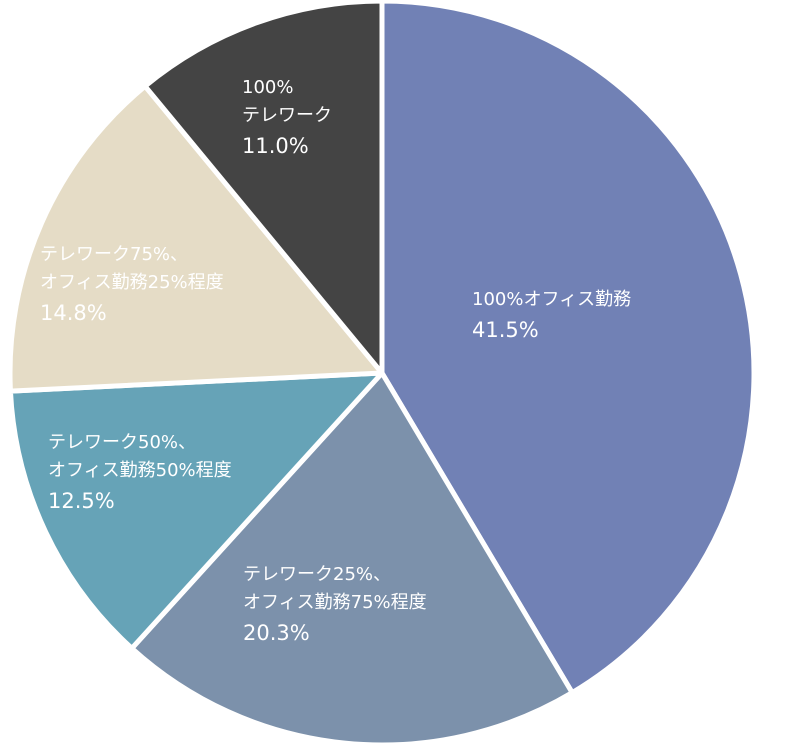 The image size is (792, 744). I want to click on slice-label-group-5: 100% テレワーク 11.0%, so click(287, 117).